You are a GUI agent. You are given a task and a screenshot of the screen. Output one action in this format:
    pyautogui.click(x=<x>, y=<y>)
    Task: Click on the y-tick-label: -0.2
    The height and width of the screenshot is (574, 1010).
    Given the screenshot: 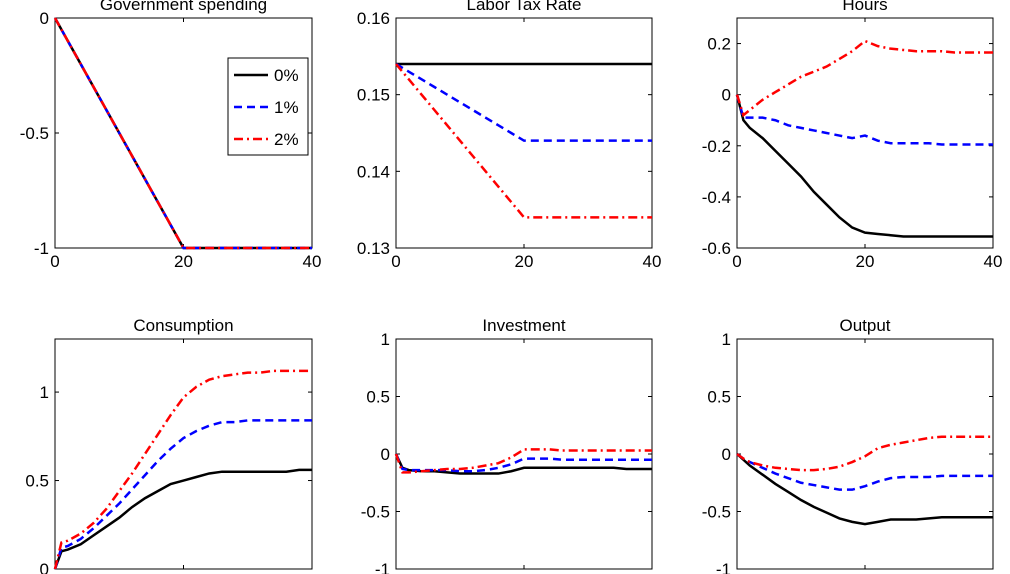 What is the action you would take?
    pyautogui.click(x=716, y=146)
    